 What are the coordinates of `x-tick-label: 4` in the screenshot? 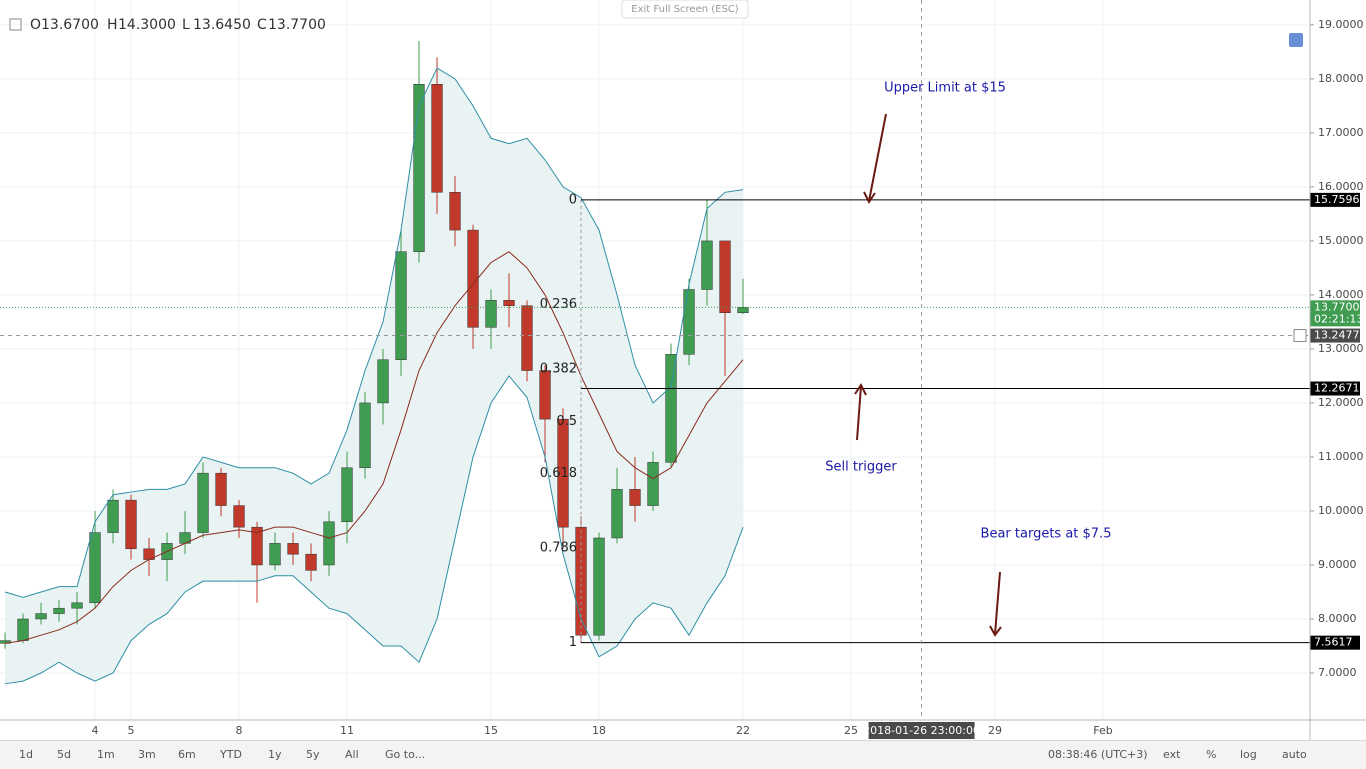 It's located at (95, 730).